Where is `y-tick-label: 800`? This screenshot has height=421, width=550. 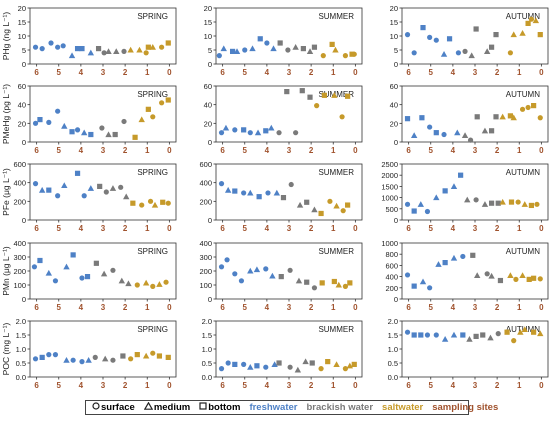
y-tick-label: 800 is located at coordinates (391, 254).